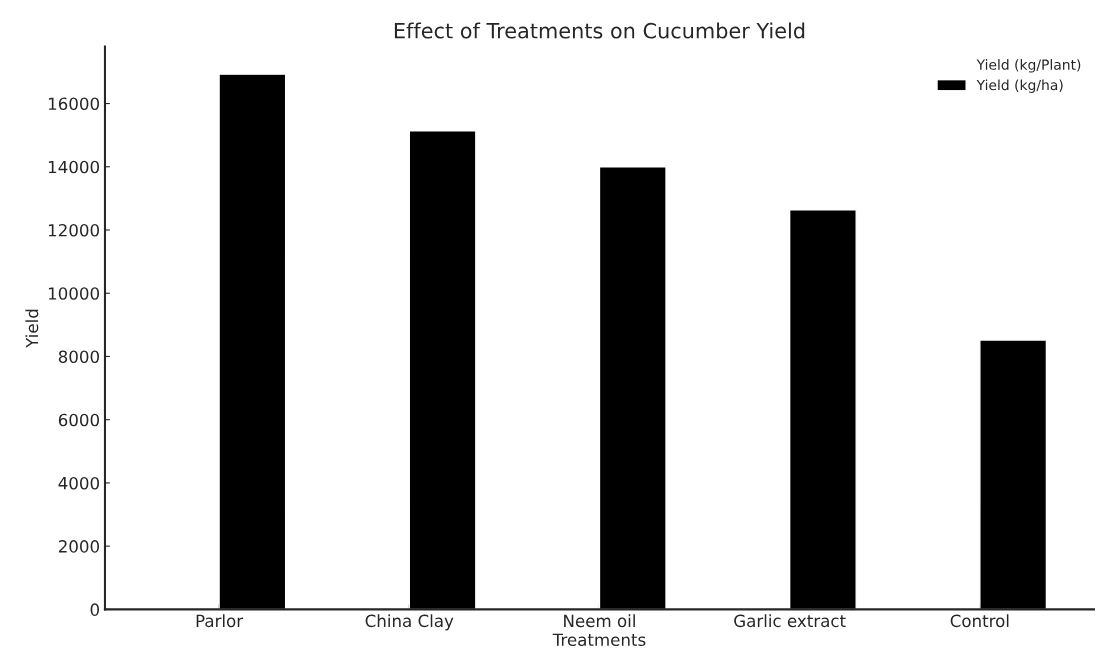 This screenshot has width=1105, height=666. I want to click on x-tick-label: Garlic extract, so click(790, 621).